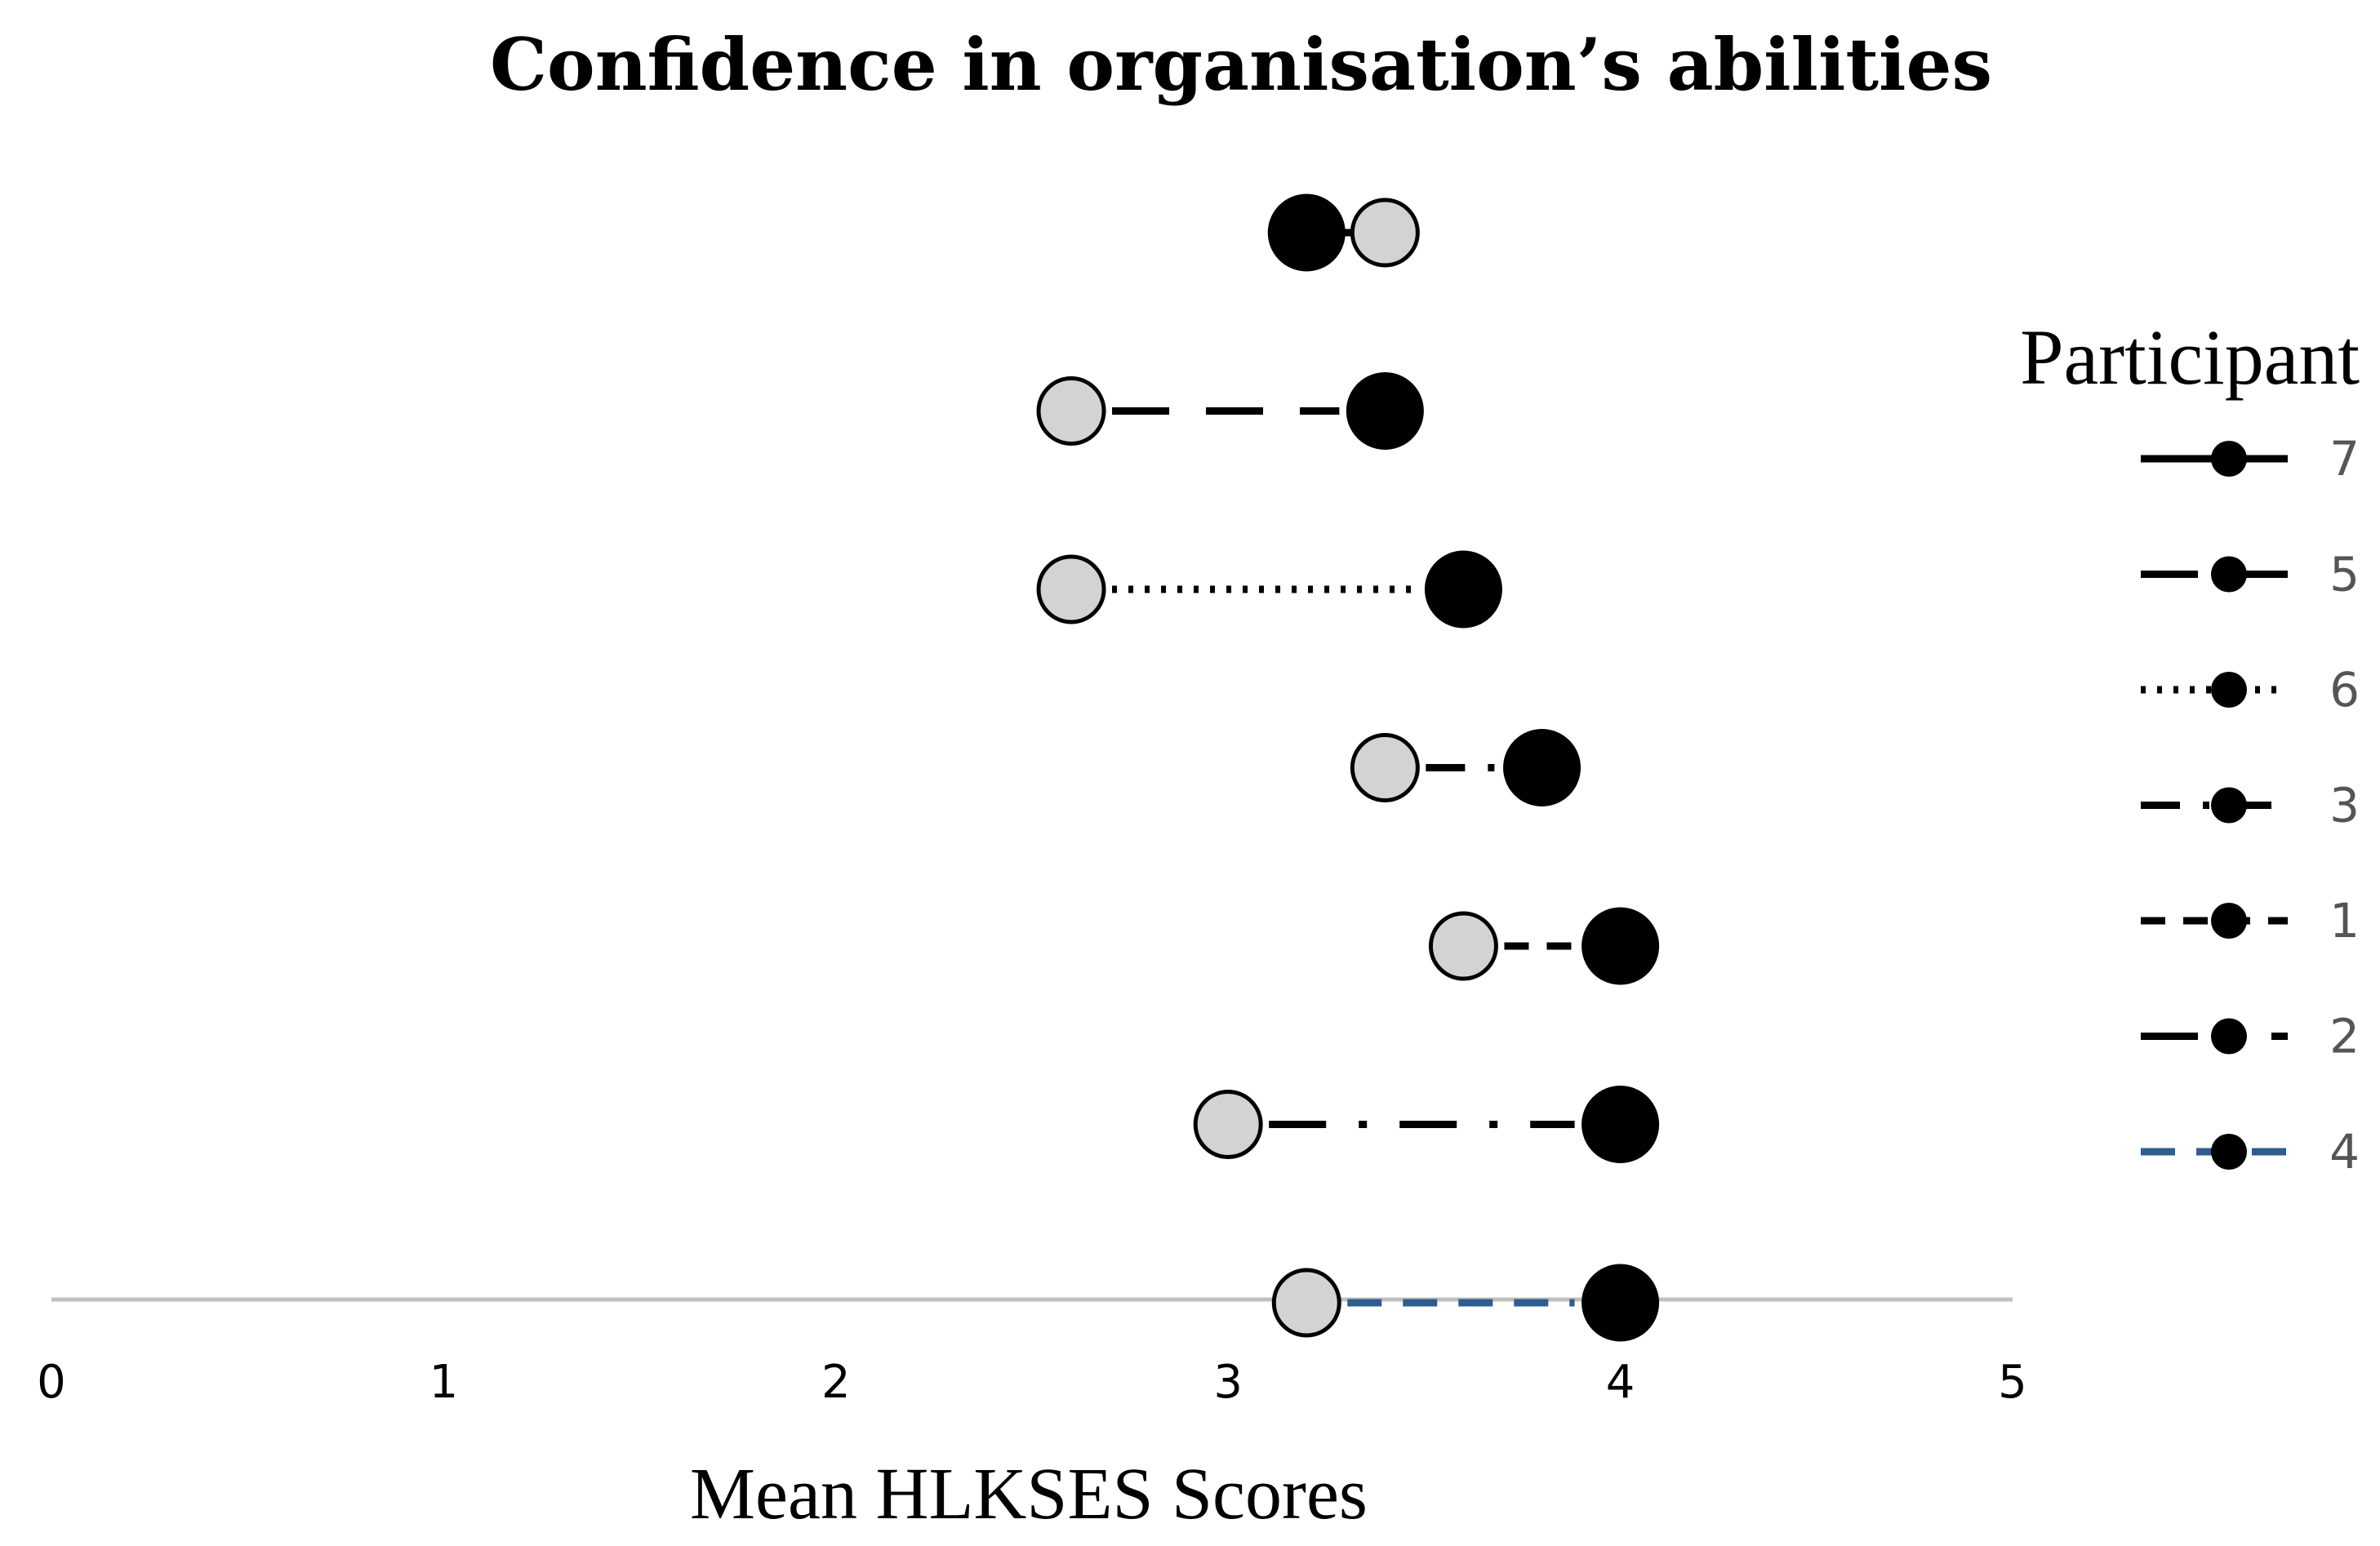 This screenshot has height=1546, width=2380. Describe the element at coordinates (2344, 458) in the screenshot. I see `legend-label: 7` at that location.